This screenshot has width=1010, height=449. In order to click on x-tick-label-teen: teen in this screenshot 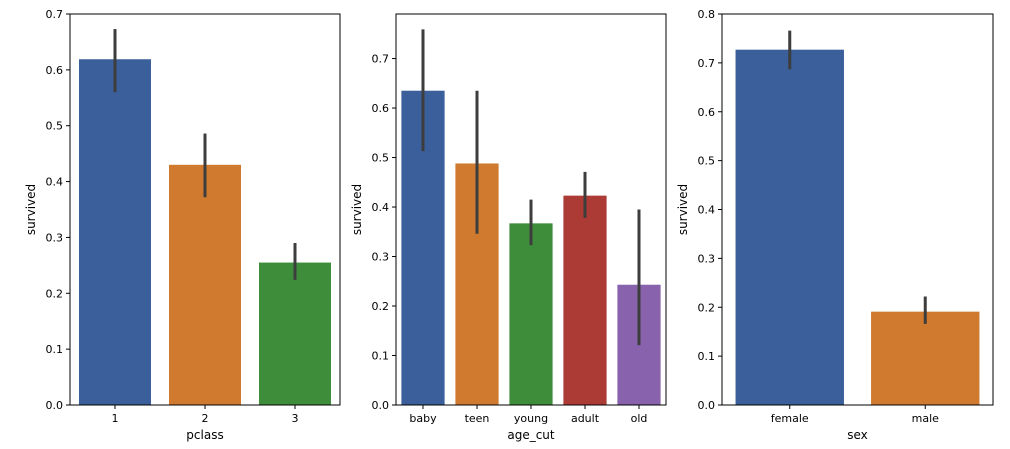, I will do `click(477, 418)`.